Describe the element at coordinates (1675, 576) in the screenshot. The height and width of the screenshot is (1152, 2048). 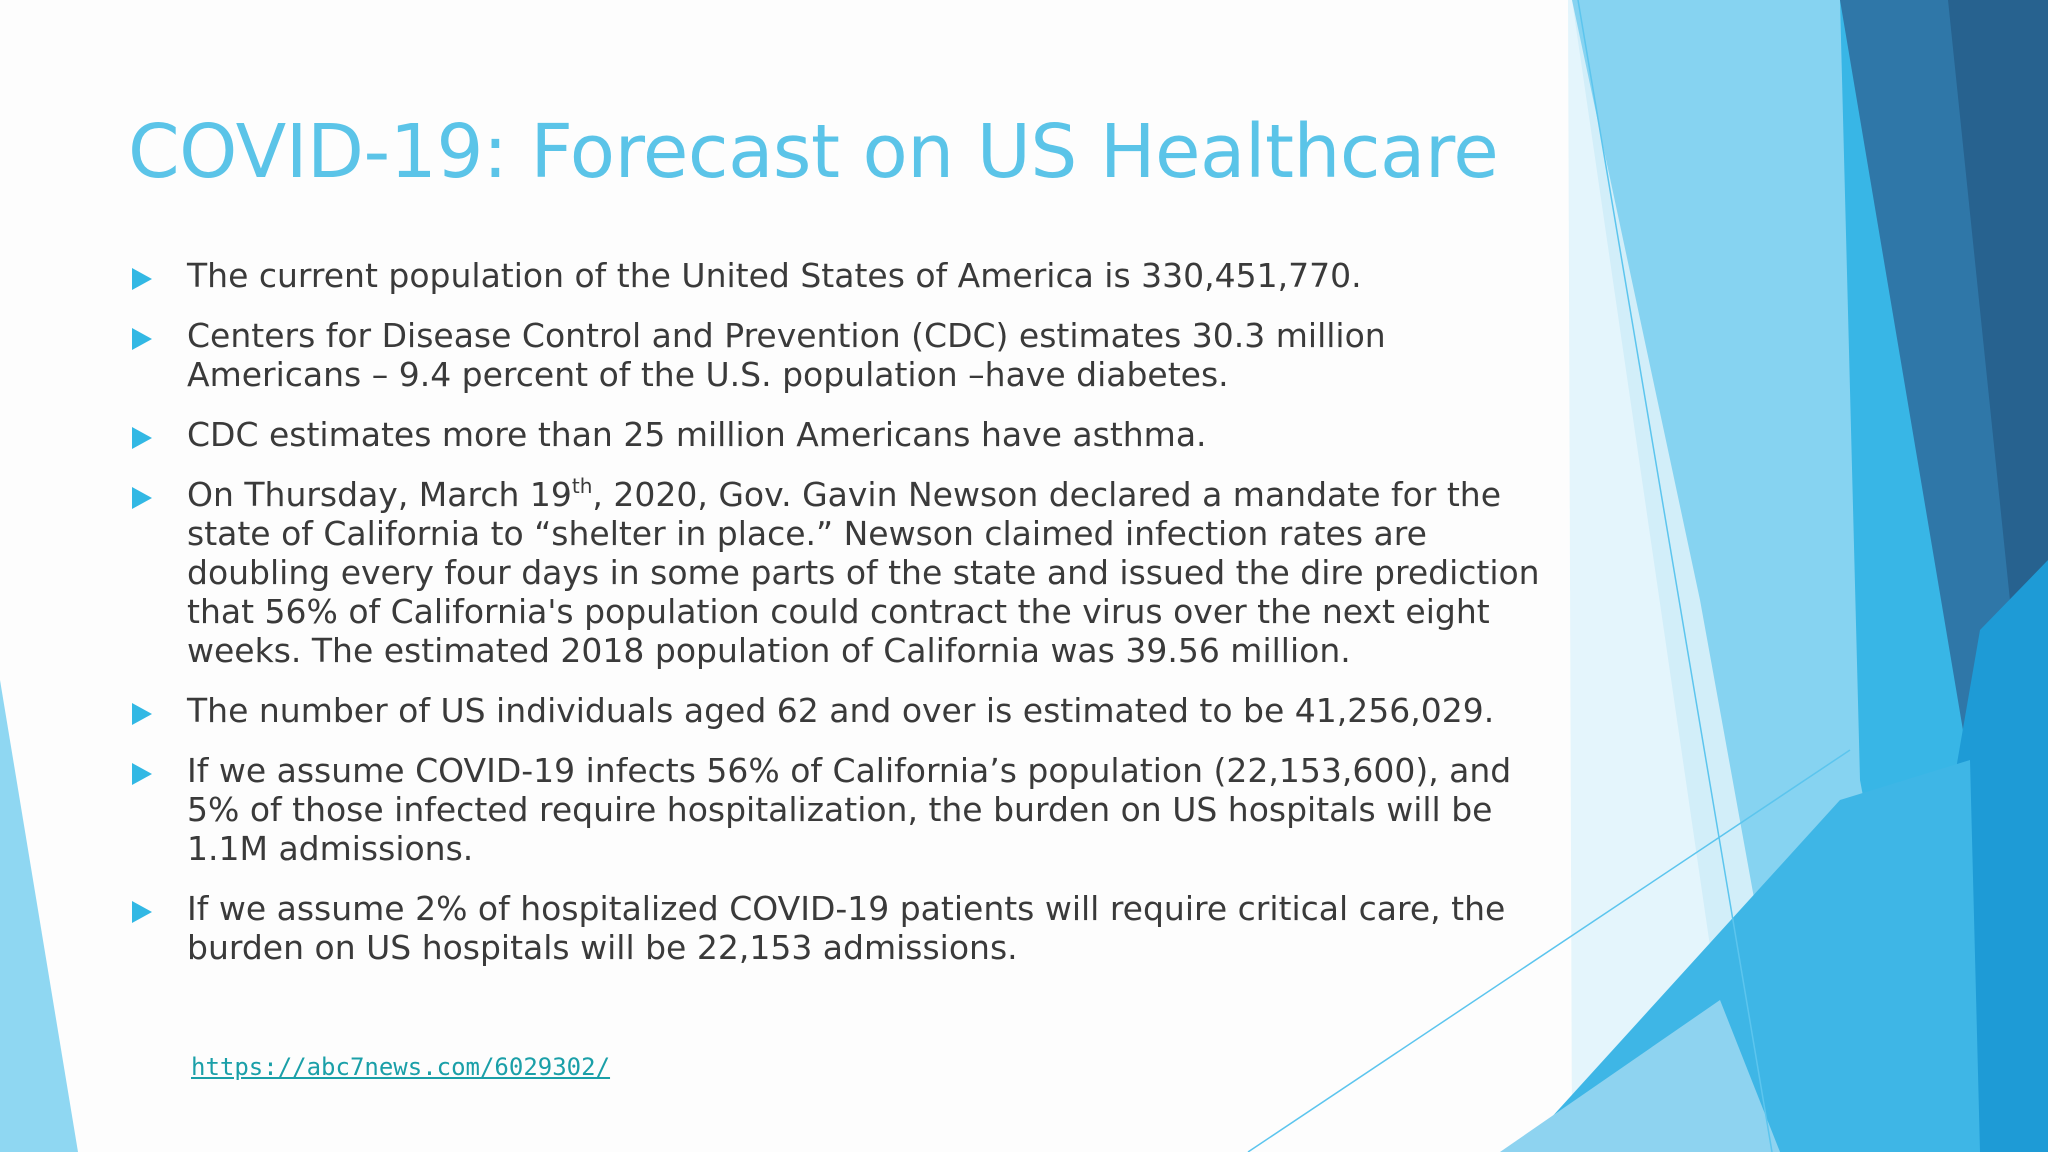
I see `accent-line-vertical` at that location.